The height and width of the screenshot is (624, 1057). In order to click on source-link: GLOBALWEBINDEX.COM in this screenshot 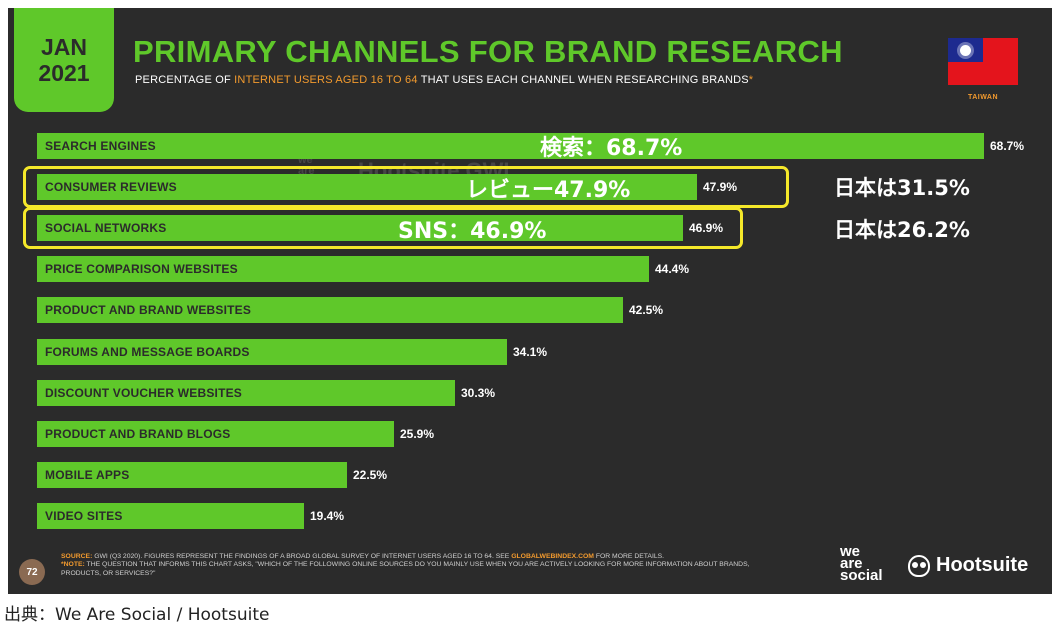, I will do `click(552, 556)`.